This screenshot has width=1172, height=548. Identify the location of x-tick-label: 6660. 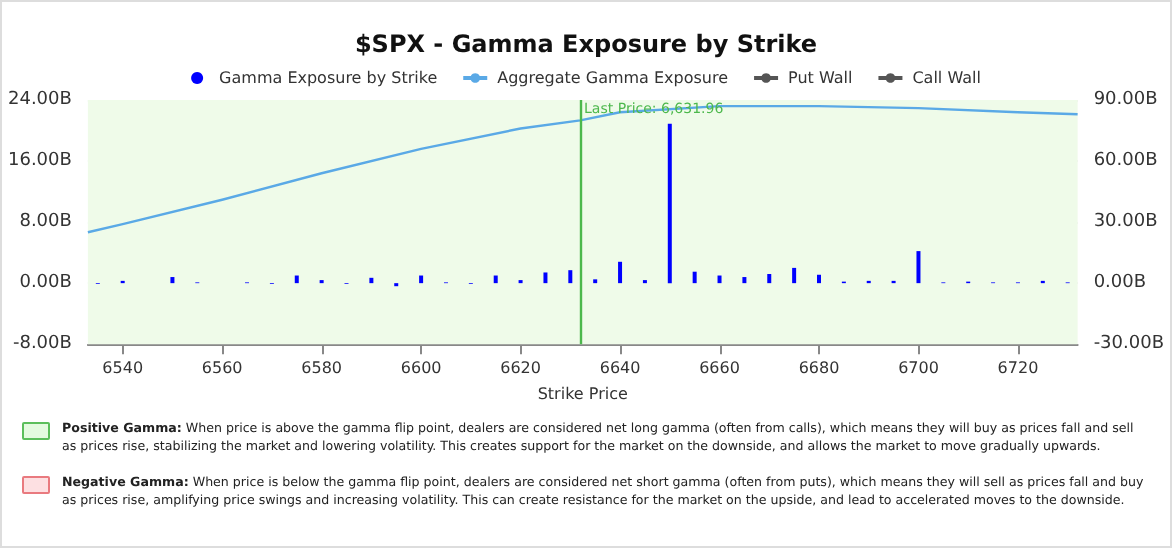
(719, 368).